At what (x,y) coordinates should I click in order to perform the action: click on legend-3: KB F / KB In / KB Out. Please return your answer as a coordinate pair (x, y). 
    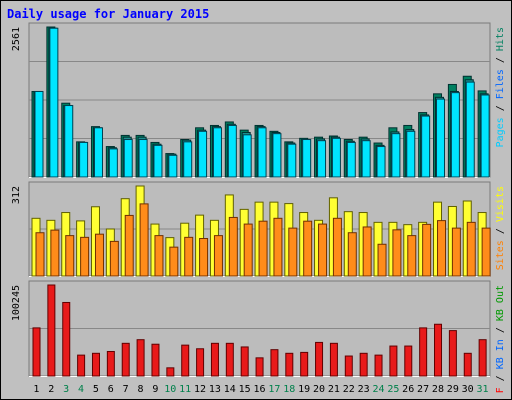
    Looking at the image, I should click on (500, 342).